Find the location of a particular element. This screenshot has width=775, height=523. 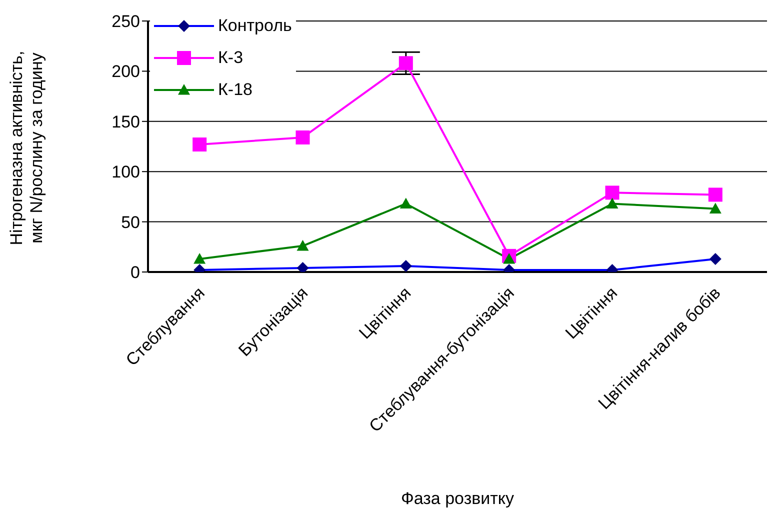

legend-label: Контроль is located at coordinates (255, 26).